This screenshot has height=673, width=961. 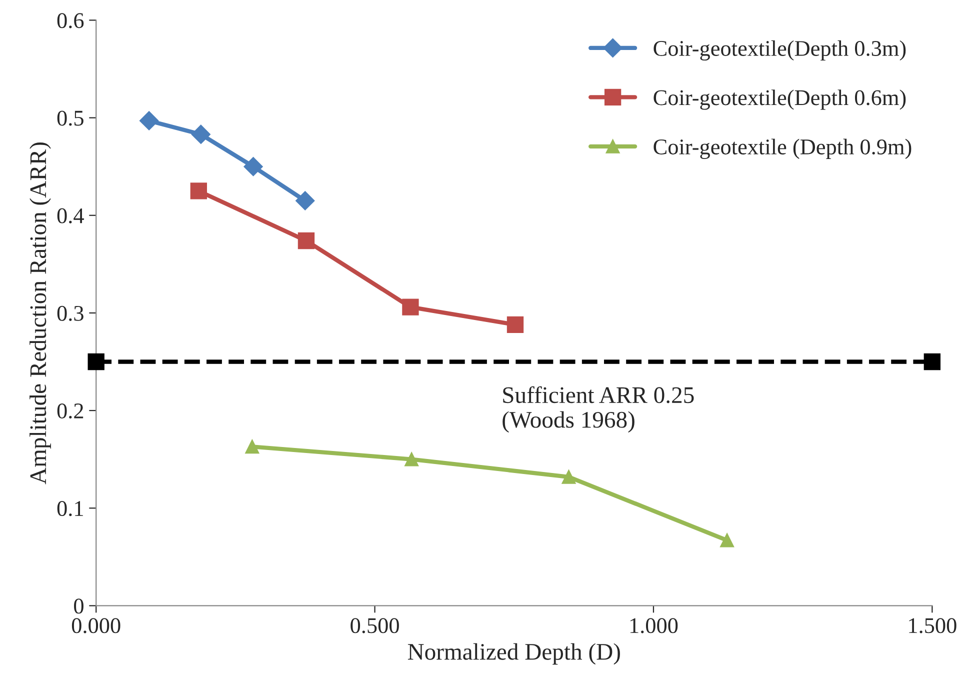 I want to click on y-tick-label: 0.4, so click(x=70, y=216).